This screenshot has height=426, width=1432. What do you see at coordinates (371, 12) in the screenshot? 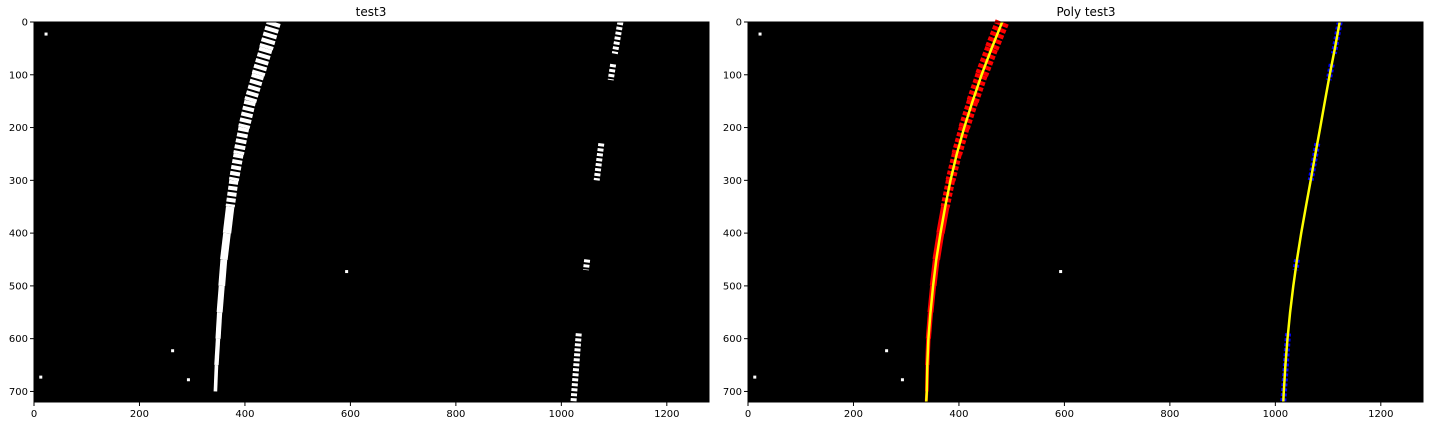
I see `chart-title: test3` at bounding box center [371, 12].